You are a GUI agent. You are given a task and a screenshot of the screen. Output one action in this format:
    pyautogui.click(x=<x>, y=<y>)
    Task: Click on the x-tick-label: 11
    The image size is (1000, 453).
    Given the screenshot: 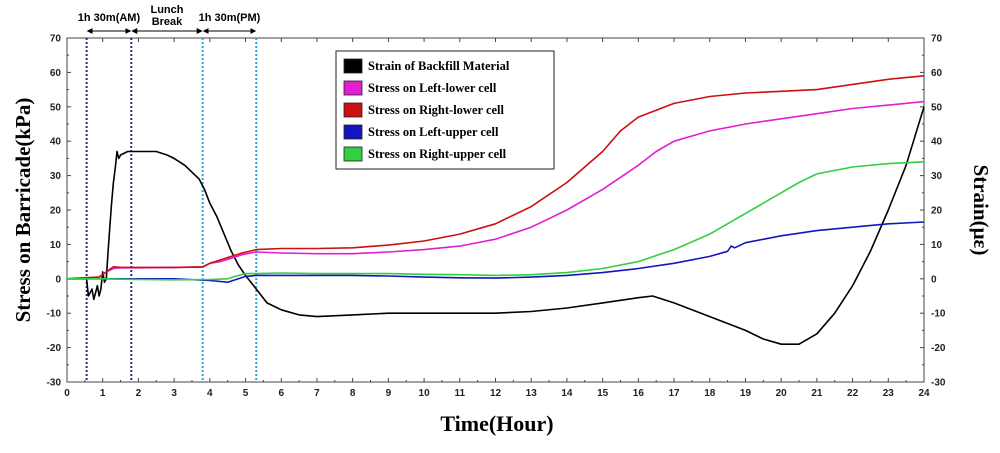 What is the action you would take?
    pyautogui.click(x=460, y=393)
    